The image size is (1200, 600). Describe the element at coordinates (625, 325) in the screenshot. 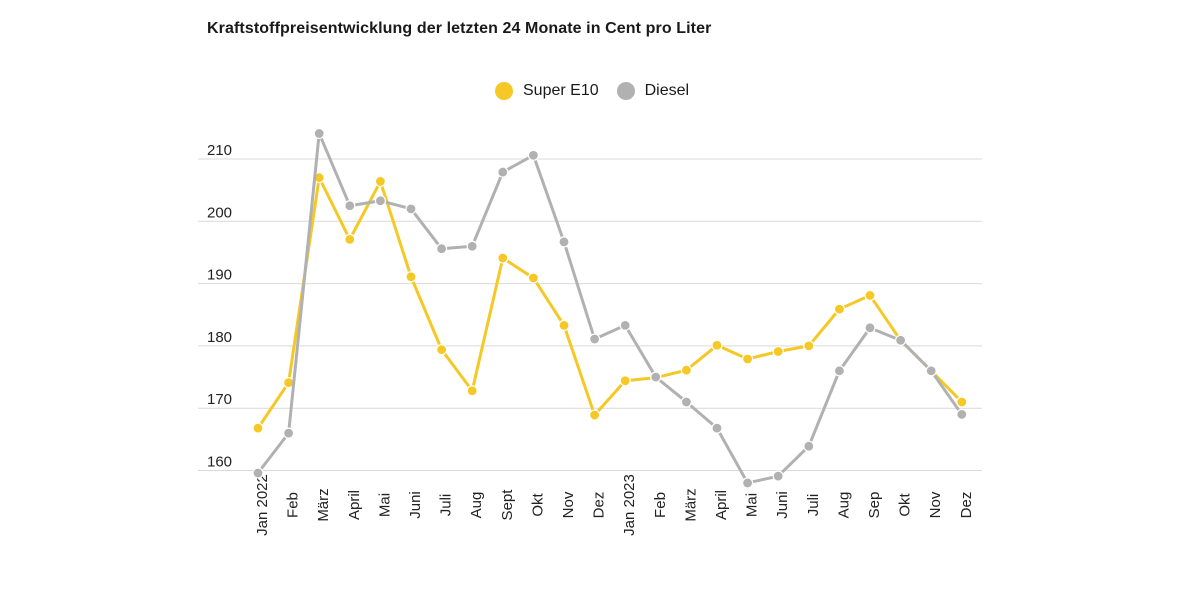

I see `data-point-diesel-jan-2023` at that location.